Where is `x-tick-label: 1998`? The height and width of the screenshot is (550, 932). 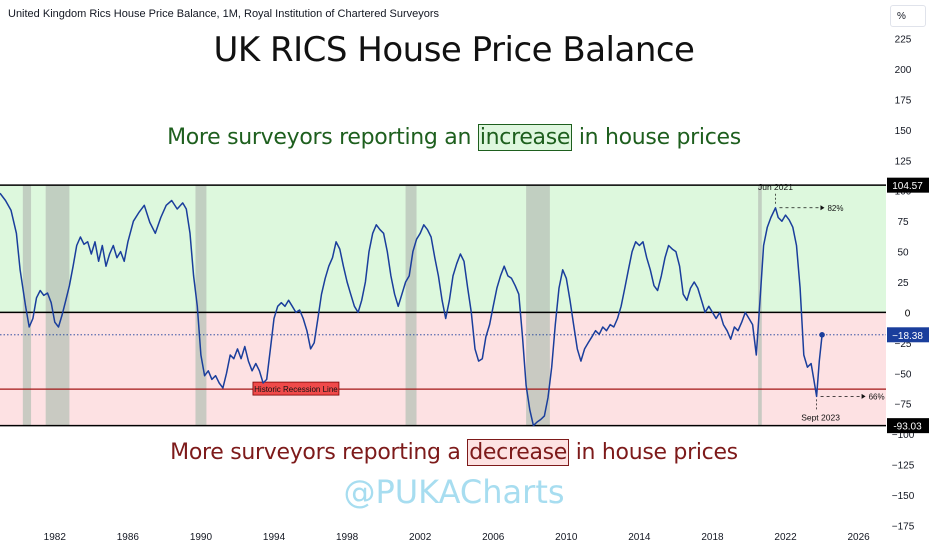
x-tick-label: 1998 is located at coordinates (347, 537).